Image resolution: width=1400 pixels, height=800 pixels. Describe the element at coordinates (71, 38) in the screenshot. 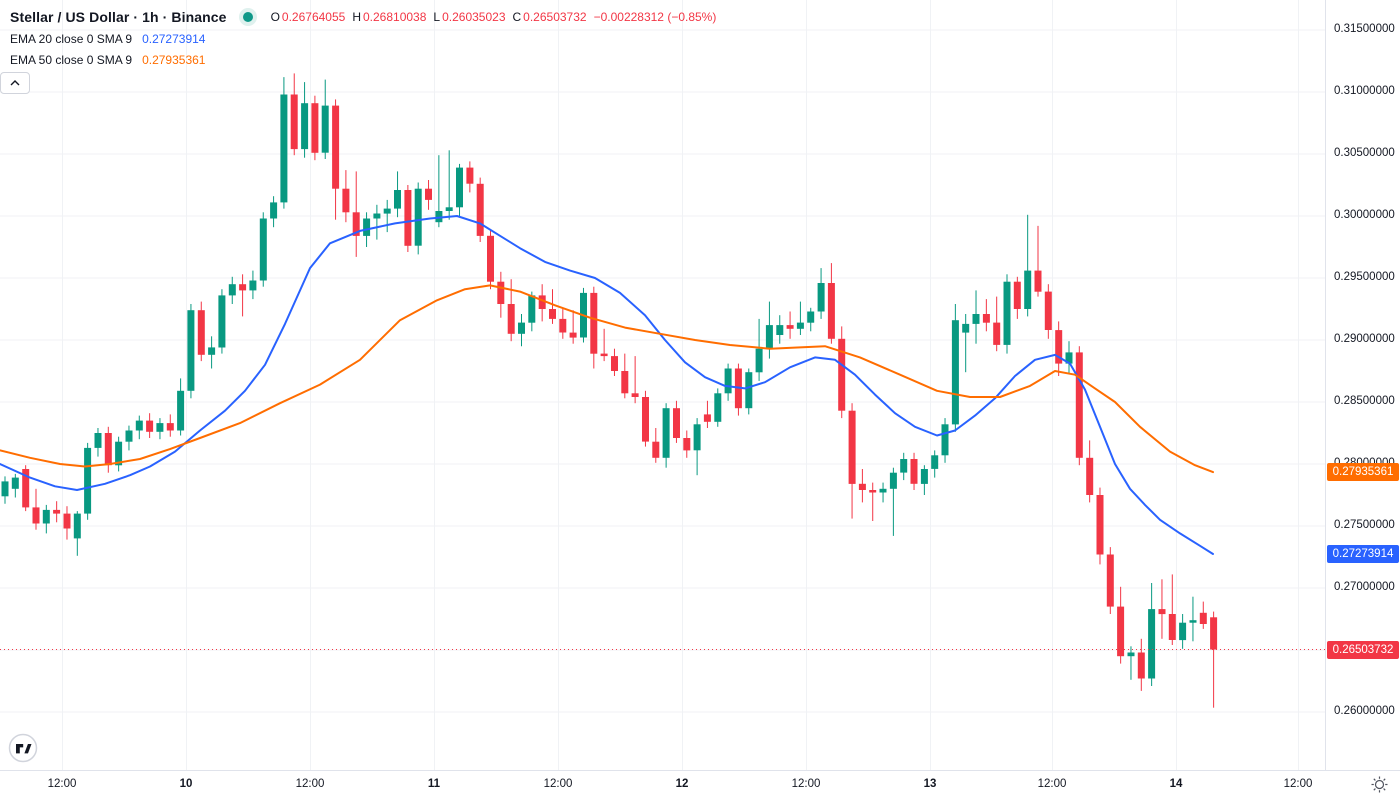

I see `ema20-label: EMA 20 close 0 SMA 9` at that location.